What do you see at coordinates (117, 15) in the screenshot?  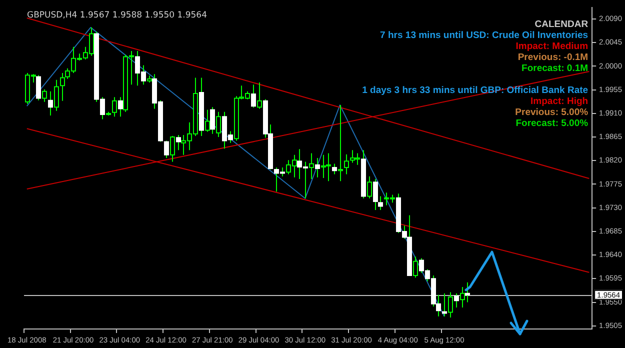 I see `chart-title: GBPUSD,H4 1.9567 1.9588 1.9550 1.9564` at bounding box center [117, 15].